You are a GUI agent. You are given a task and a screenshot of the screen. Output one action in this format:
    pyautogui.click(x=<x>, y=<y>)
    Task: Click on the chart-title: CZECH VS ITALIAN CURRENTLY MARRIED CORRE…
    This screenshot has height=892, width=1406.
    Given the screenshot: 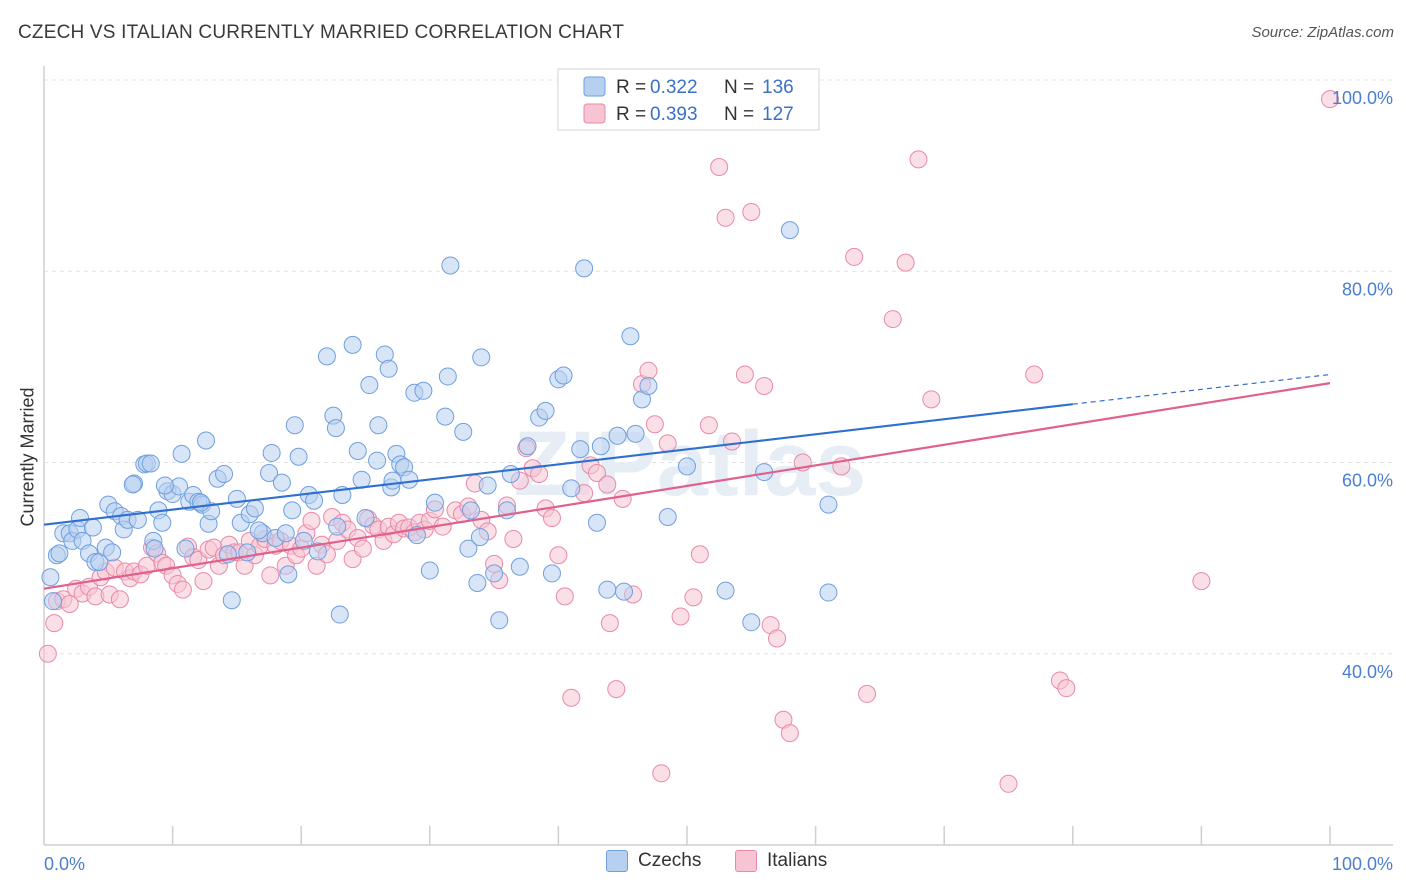 What is the action you would take?
    pyautogui.click(x=321, y=32)
    